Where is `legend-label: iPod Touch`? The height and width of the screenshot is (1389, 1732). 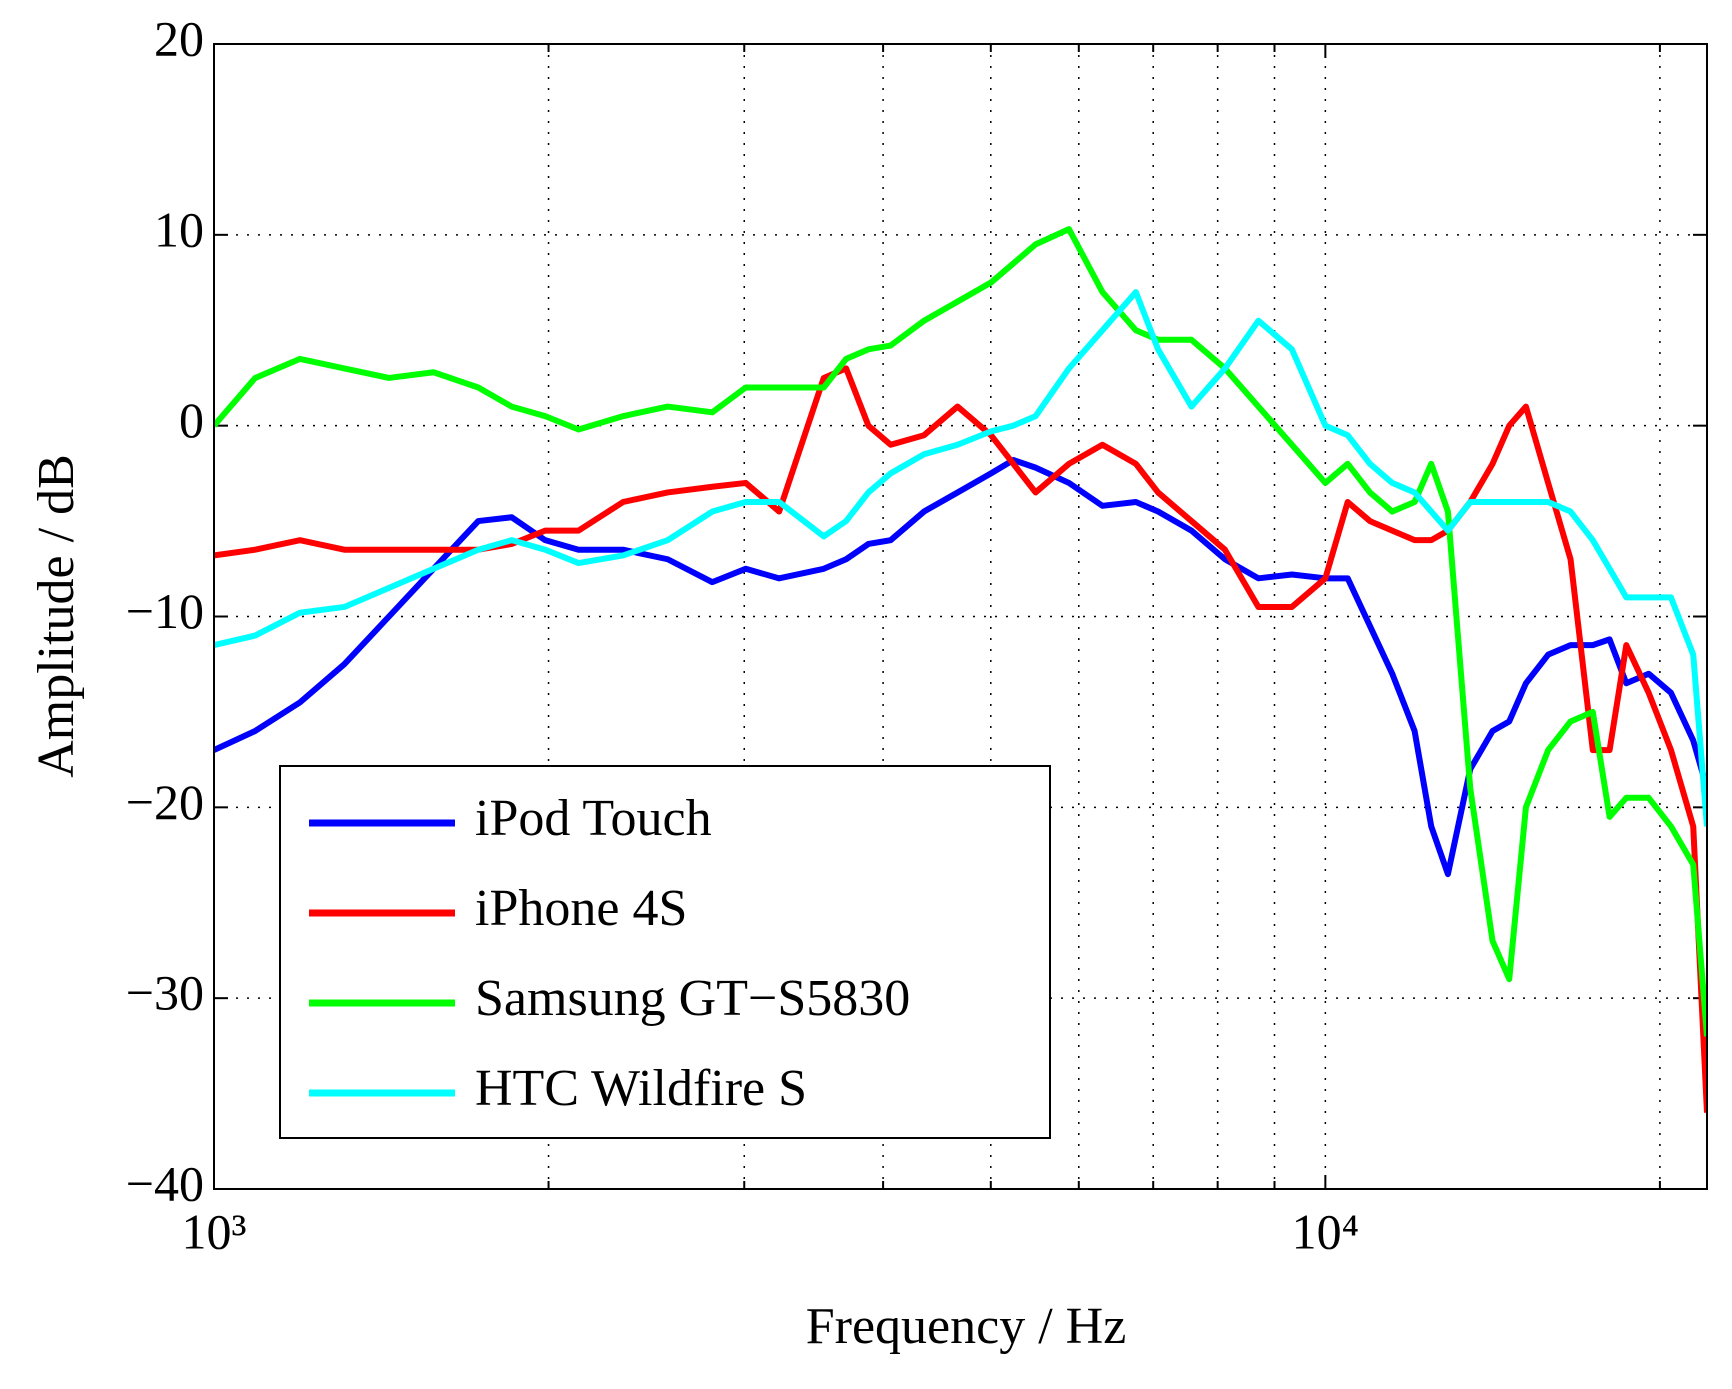
legend-label: iPod Touch is located at coordinates (593, 818).